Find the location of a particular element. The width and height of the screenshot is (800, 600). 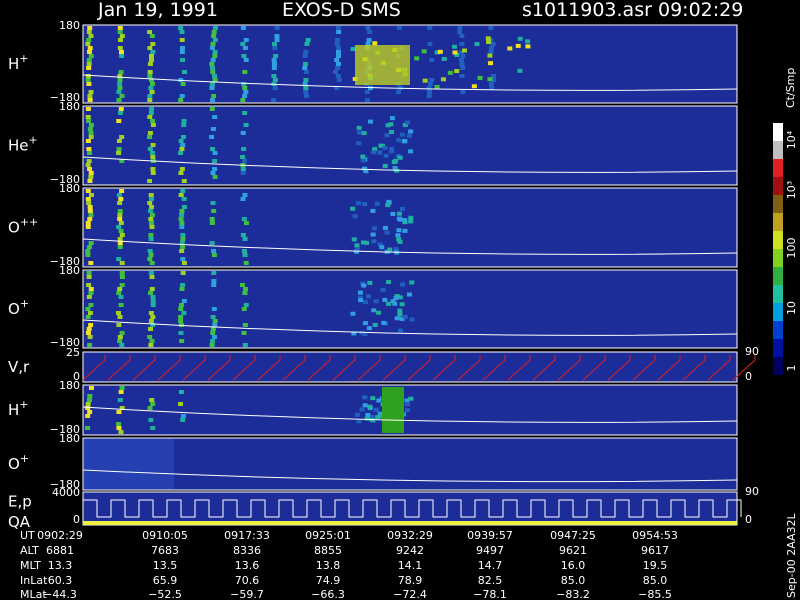

label-sup: + is located at coordinates (33, 140).